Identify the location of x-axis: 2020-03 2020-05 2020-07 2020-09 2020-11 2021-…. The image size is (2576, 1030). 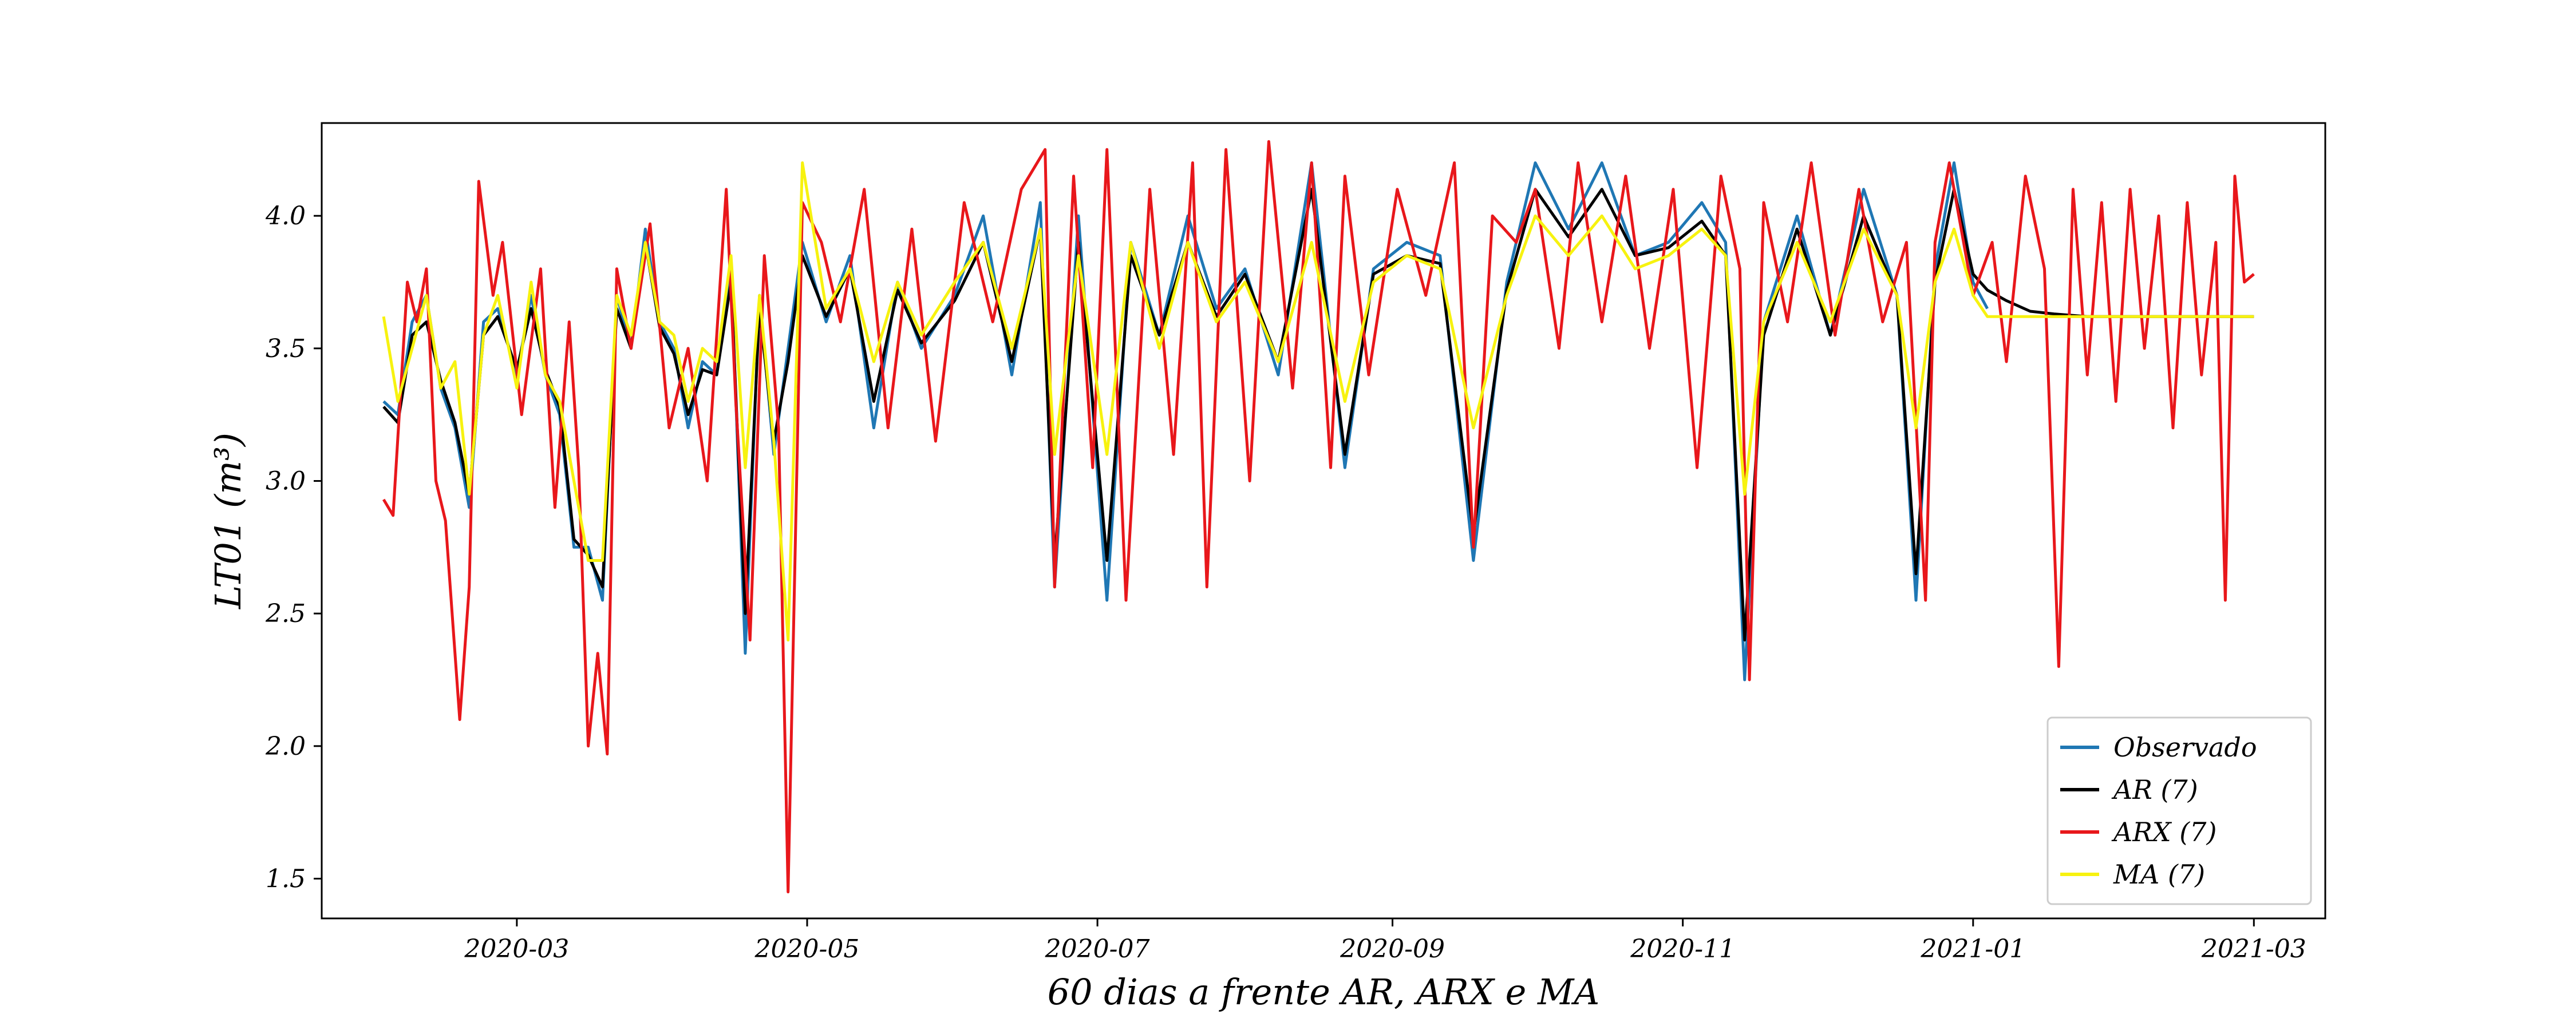
(1385, 941).